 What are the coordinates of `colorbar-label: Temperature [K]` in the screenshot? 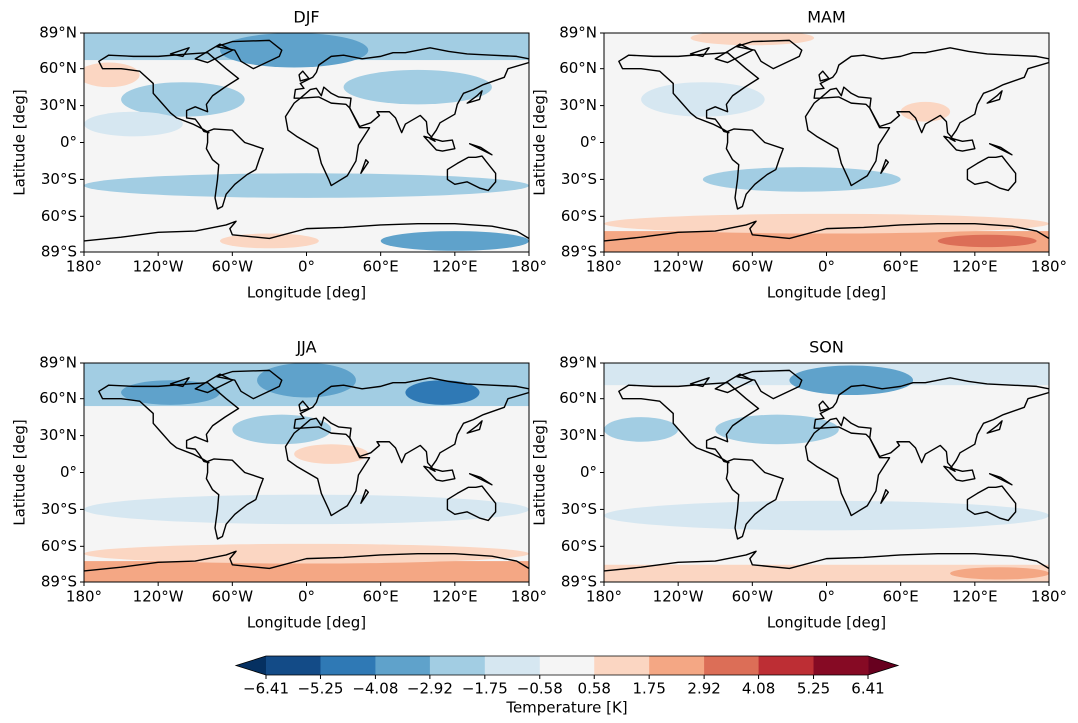 It's located at (566, 708).